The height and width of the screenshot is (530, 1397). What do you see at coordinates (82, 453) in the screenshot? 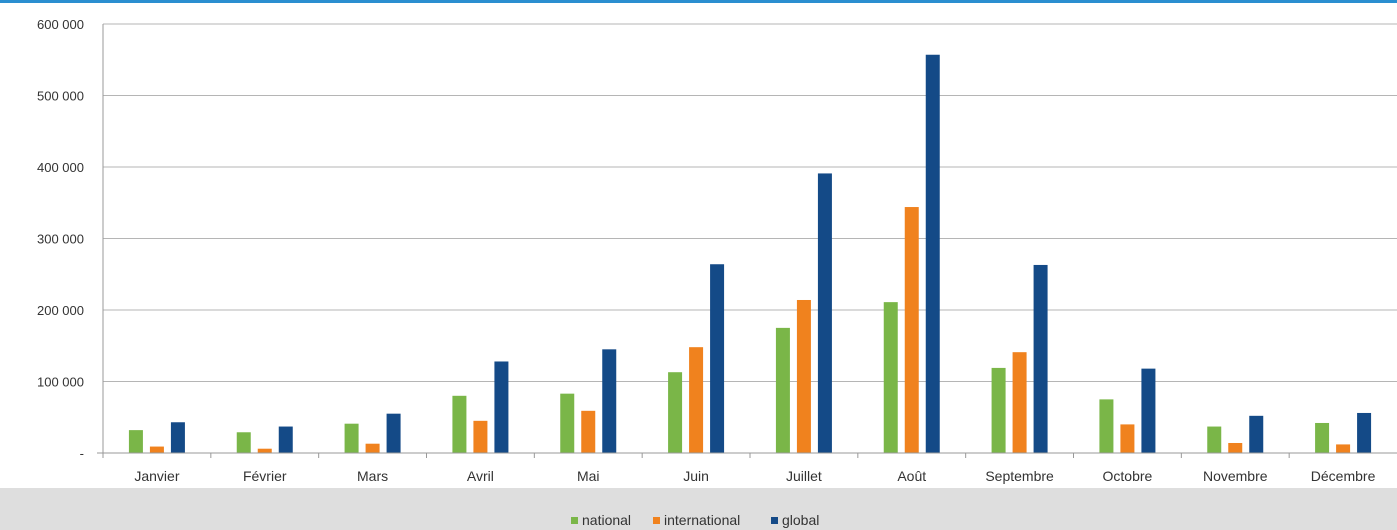
I see `y-tick-label: -` at bounding box center [82, 453].